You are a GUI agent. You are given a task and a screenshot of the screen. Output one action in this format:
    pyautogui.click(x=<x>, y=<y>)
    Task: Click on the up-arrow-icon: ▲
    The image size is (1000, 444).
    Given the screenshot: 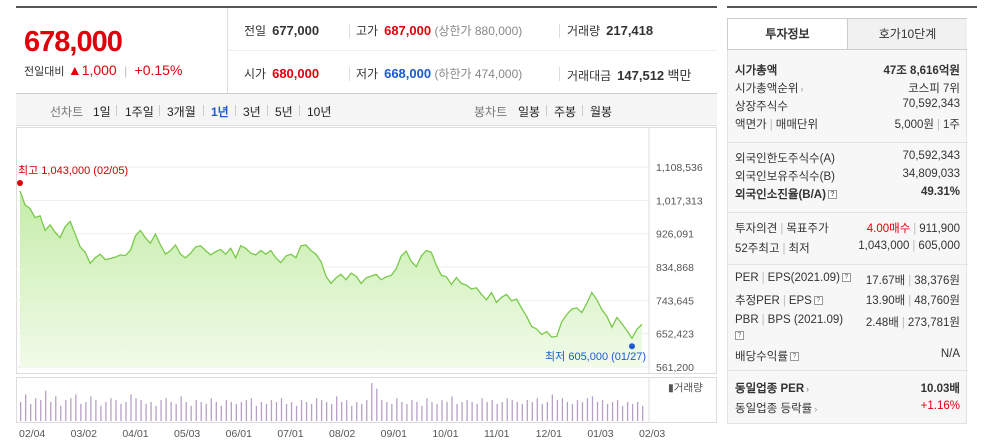 What is the action you would take?
    pyautogui.click(x=74, y=70)
    